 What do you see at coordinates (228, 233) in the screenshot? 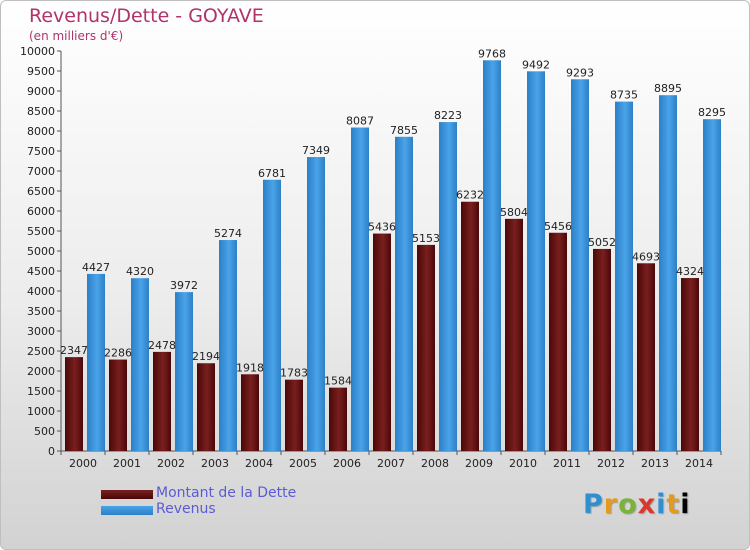
I see `value-label-revenue: 5274` at bounding box center [228, 233].